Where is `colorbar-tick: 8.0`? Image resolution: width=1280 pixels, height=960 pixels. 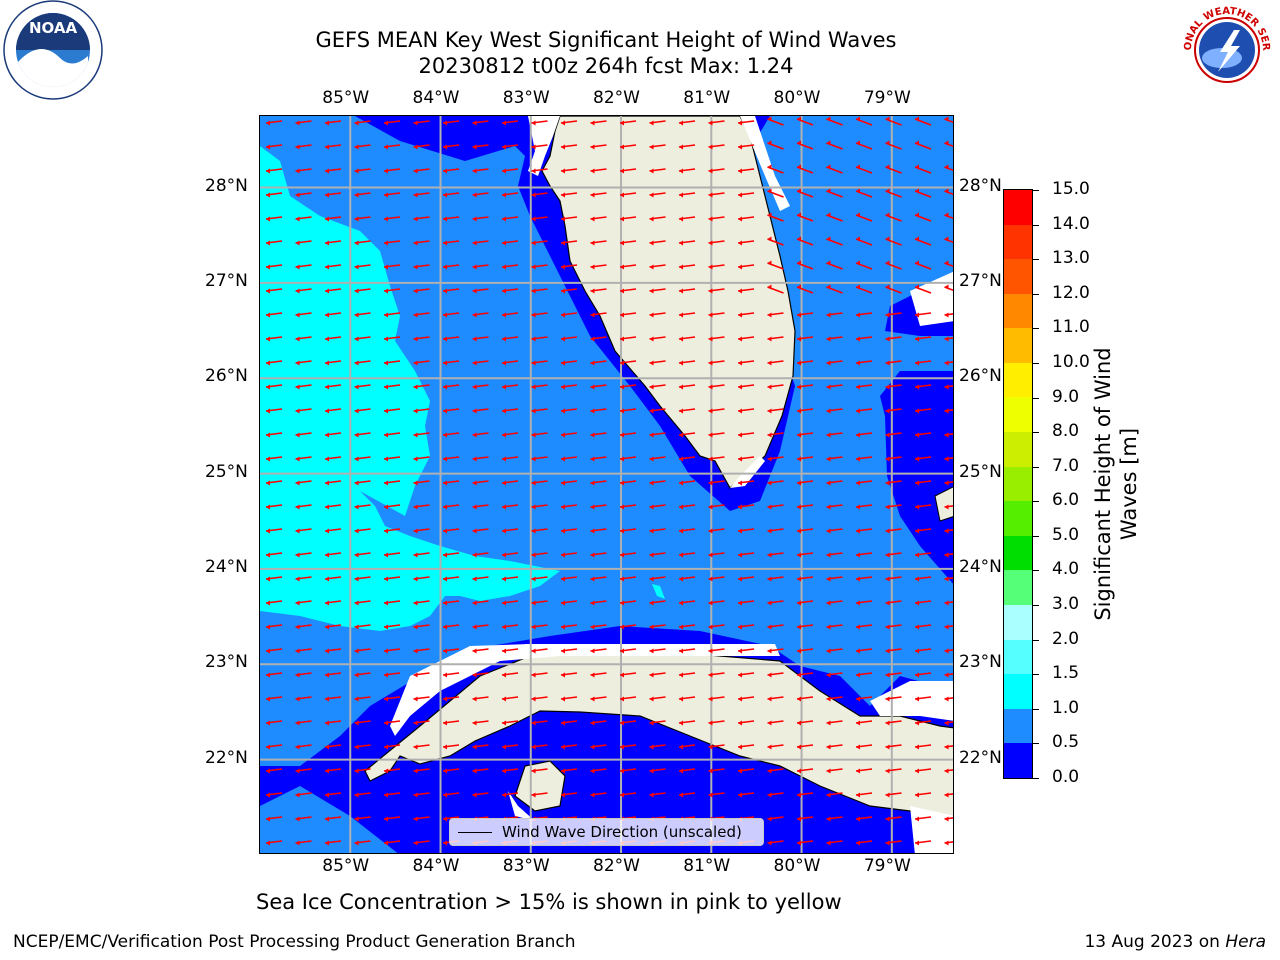
colorbar-tick: 8.0 is located at coordinates (1066, 431).